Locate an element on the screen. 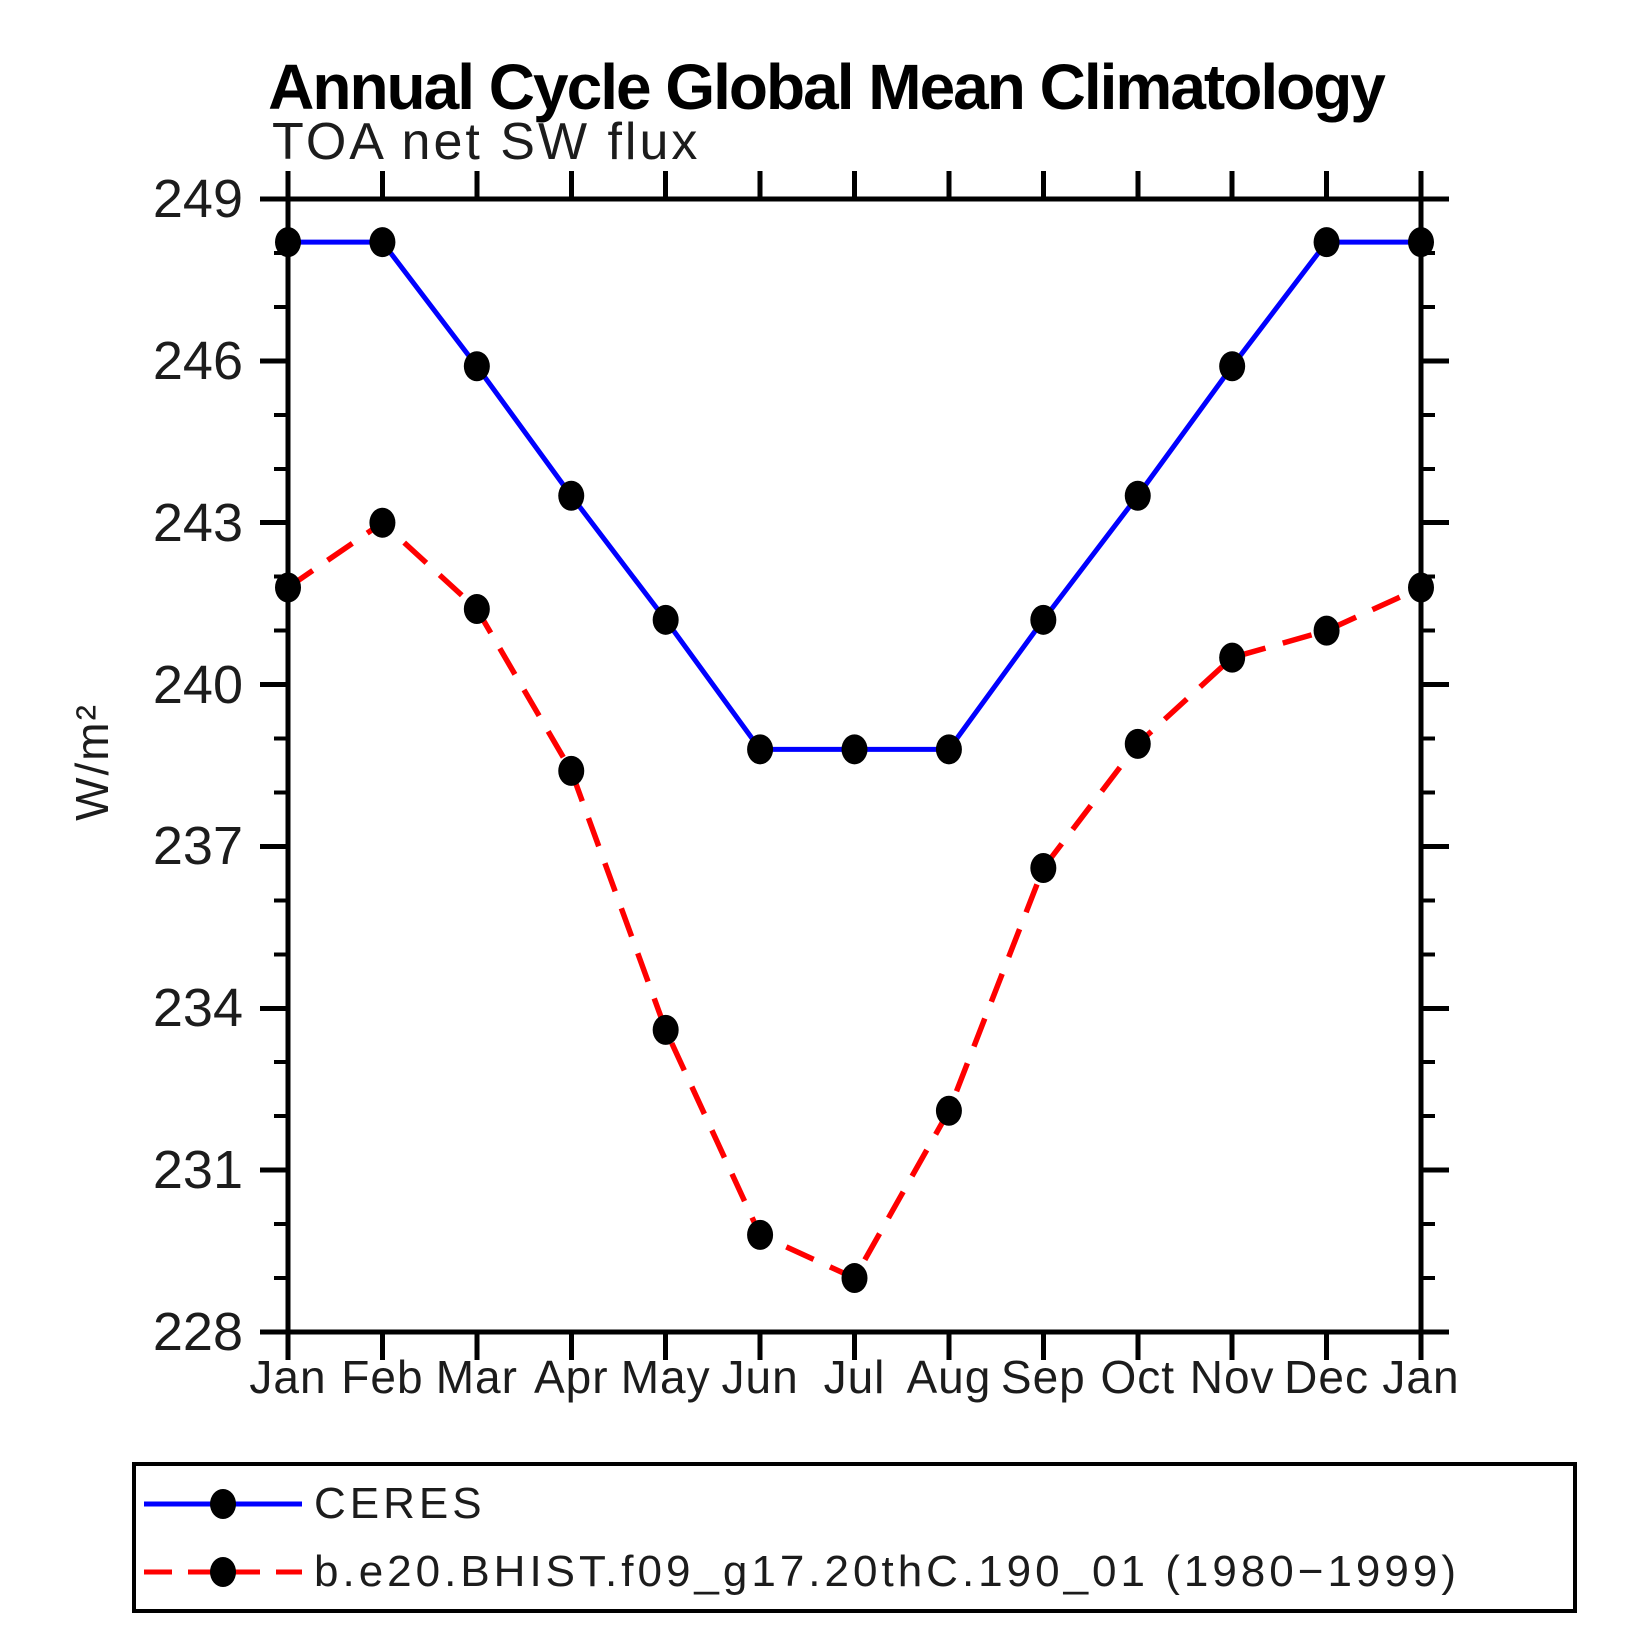  y-tick-label: 231 is located at coordinates (197, 1170).